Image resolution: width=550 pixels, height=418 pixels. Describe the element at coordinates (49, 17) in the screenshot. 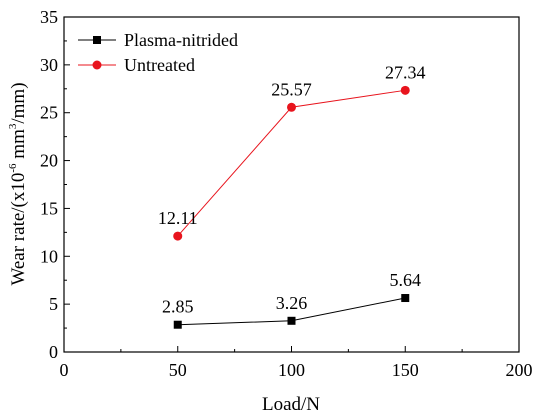

I see `y-tick-label: 35` at that location.